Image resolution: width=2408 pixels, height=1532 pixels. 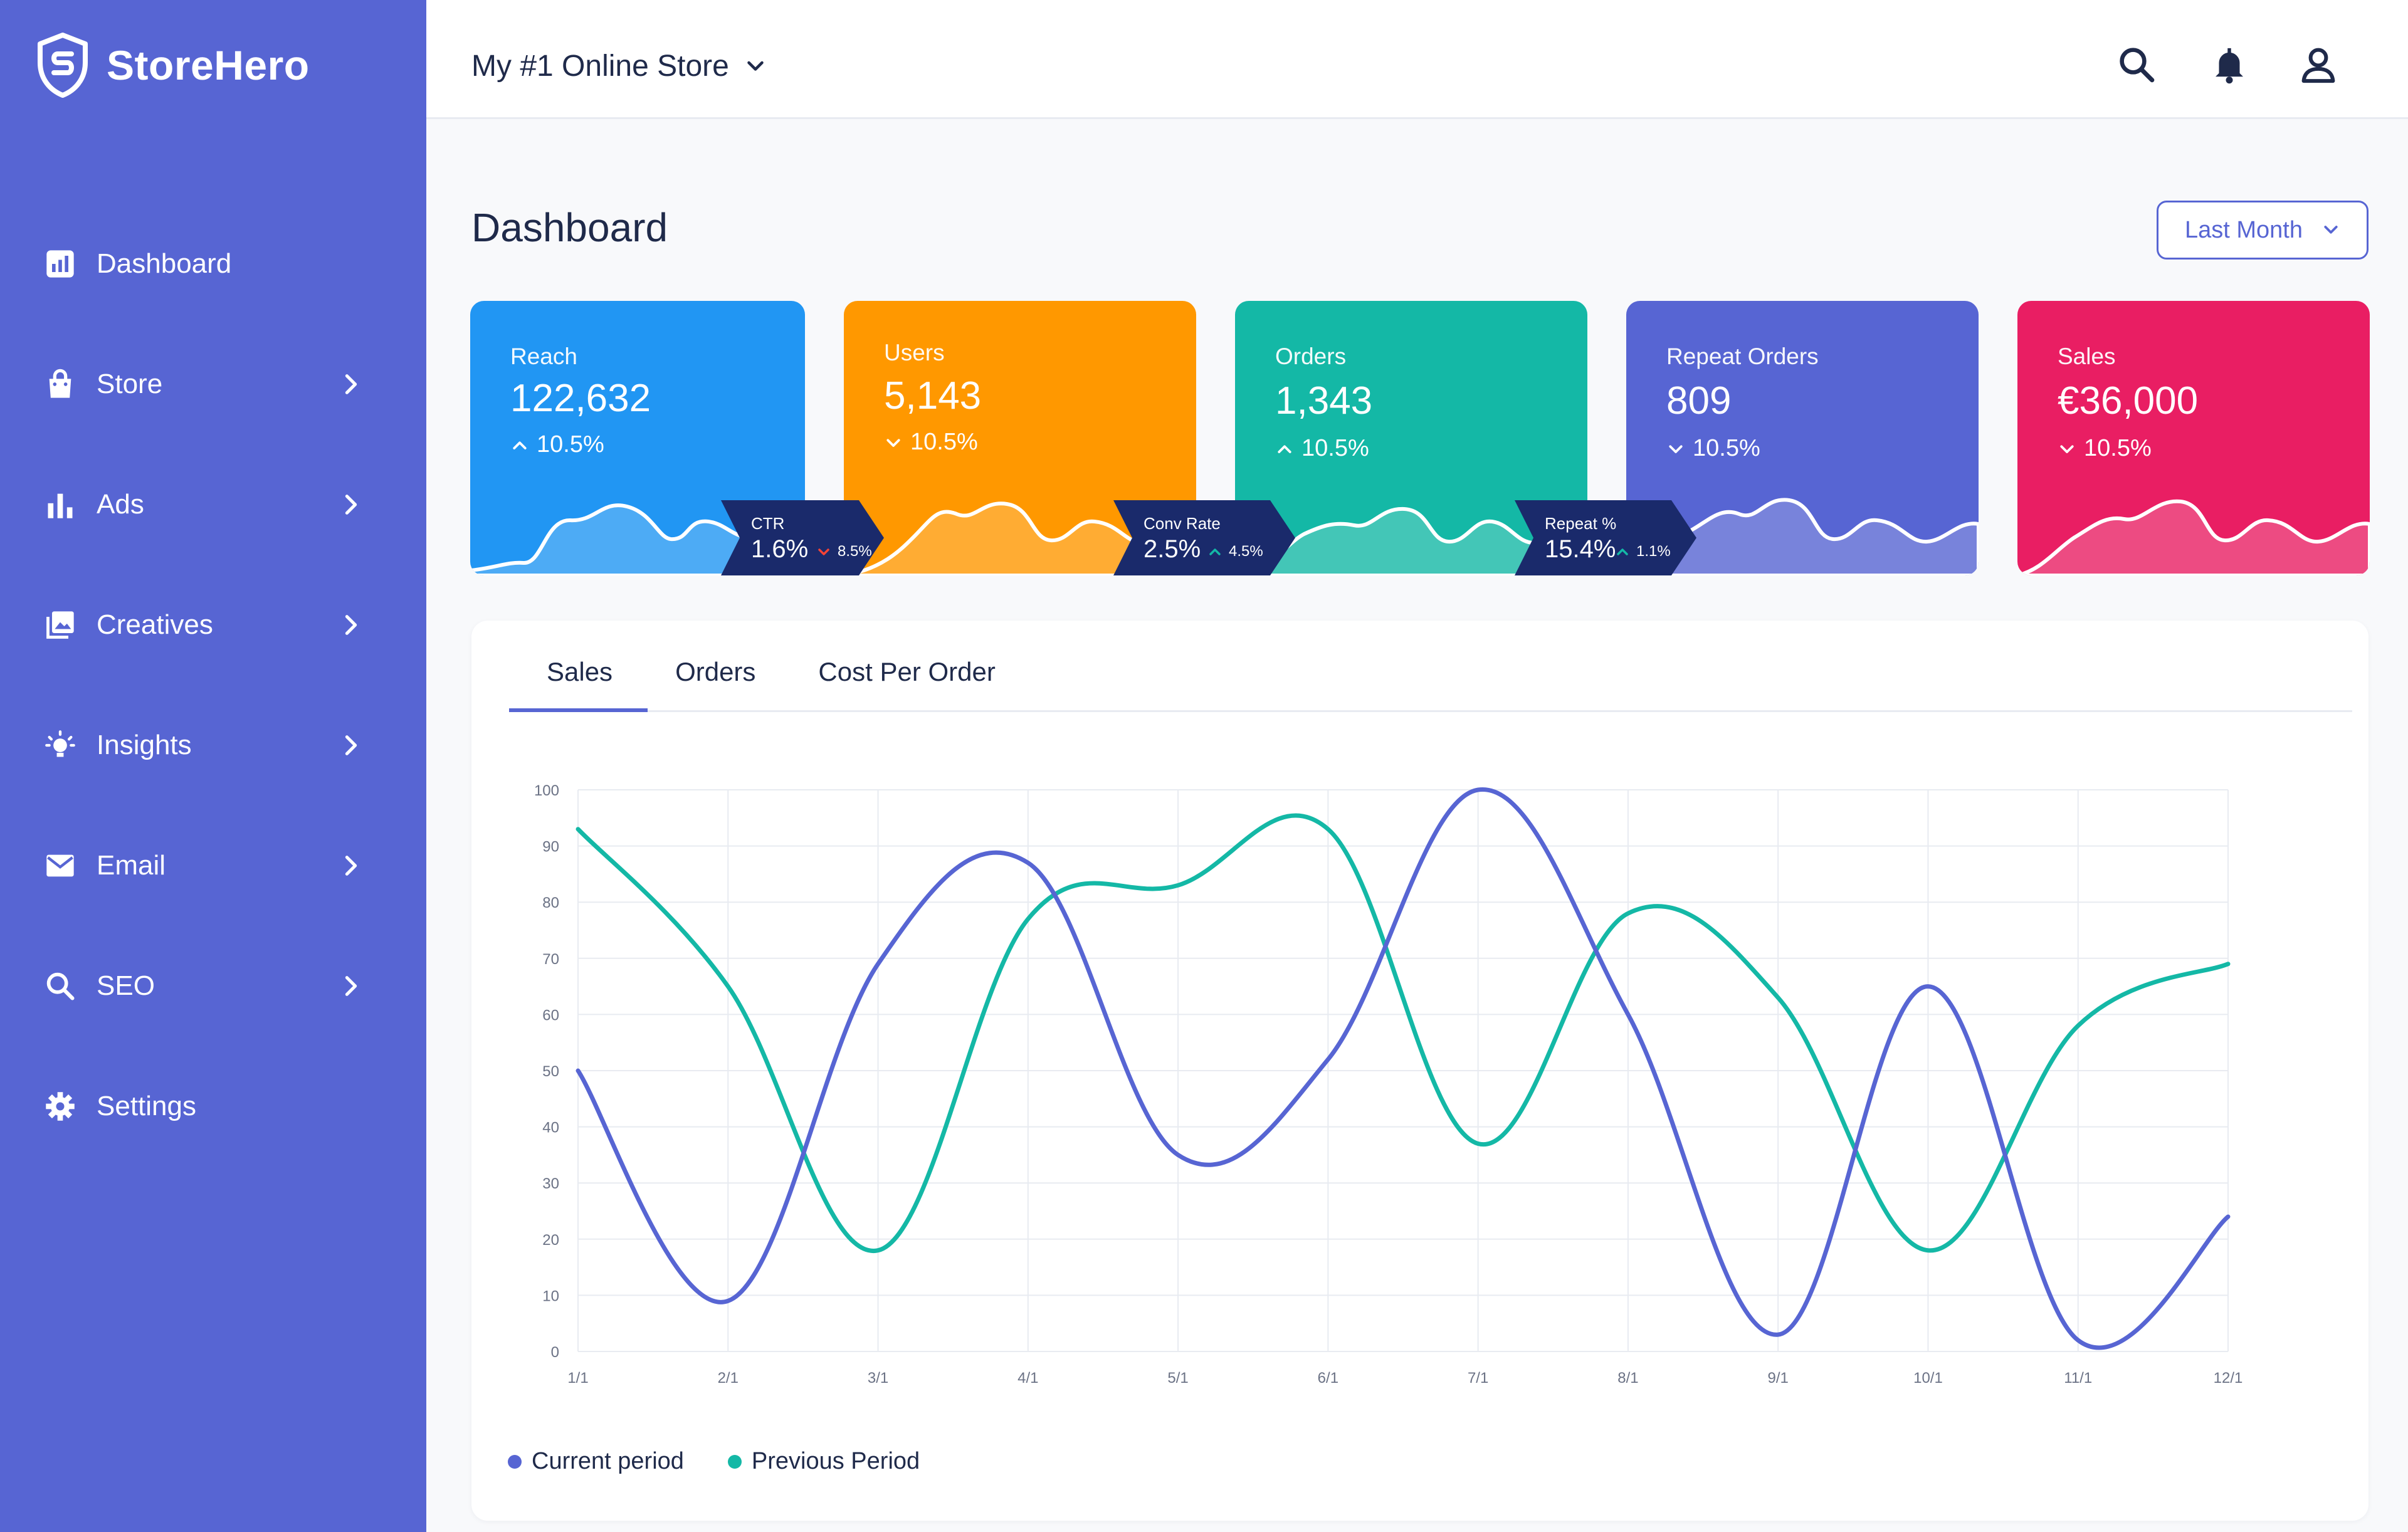 What do you see at coordinates (543, 356) in the screenshot?
I see `card-title: Reach` at bounding box center [543, 356].